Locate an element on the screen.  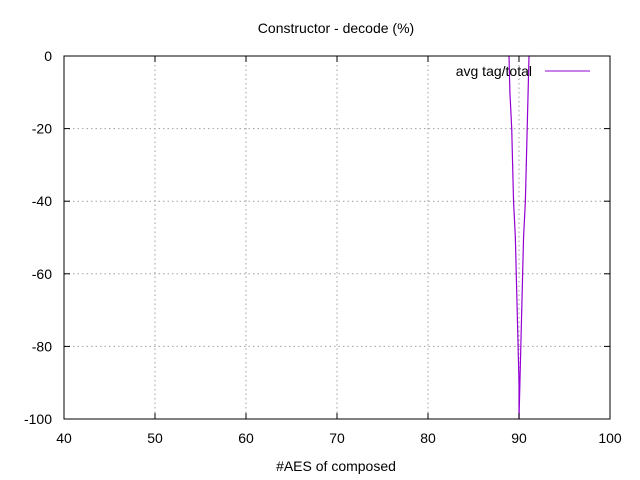
y-tick-label: -40 is located at coordinates (42, 201).